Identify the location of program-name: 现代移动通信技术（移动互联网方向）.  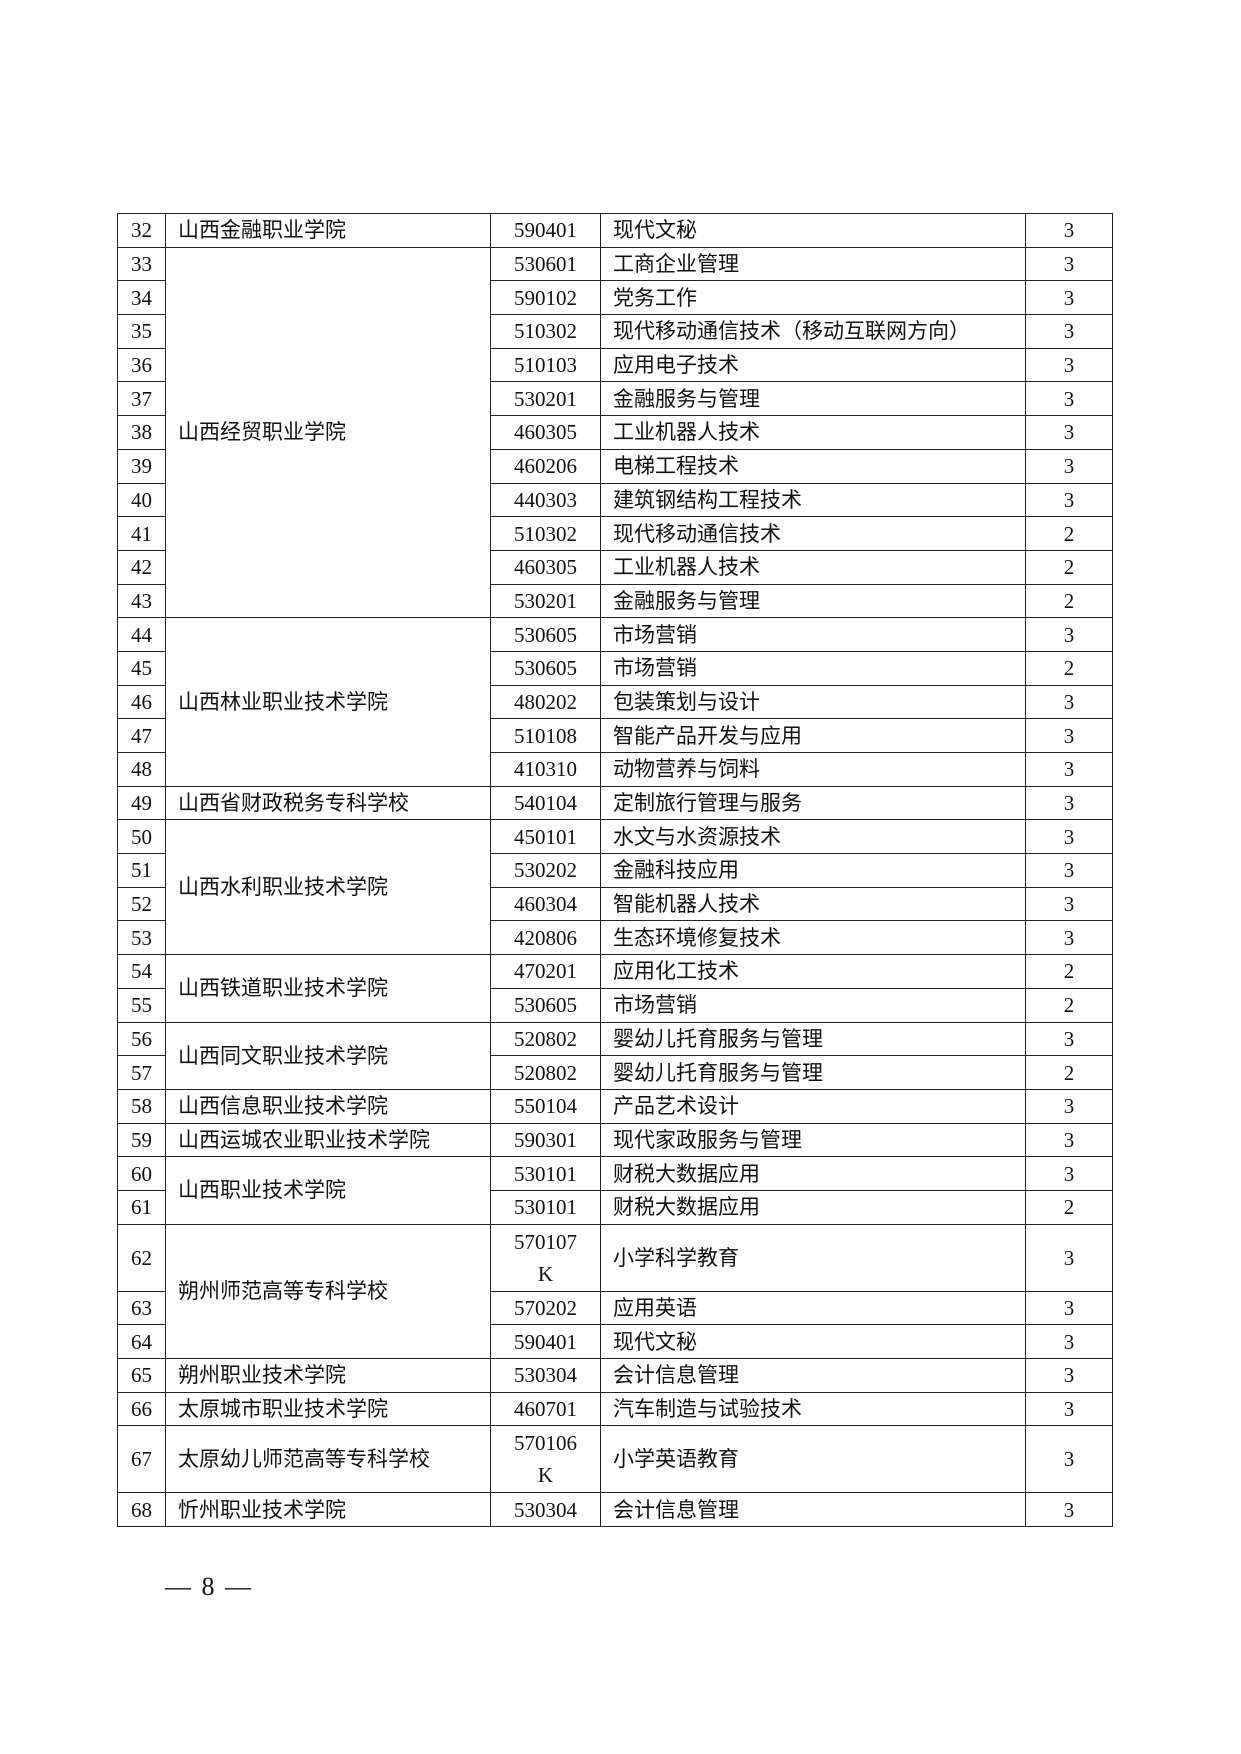
(813, 331).